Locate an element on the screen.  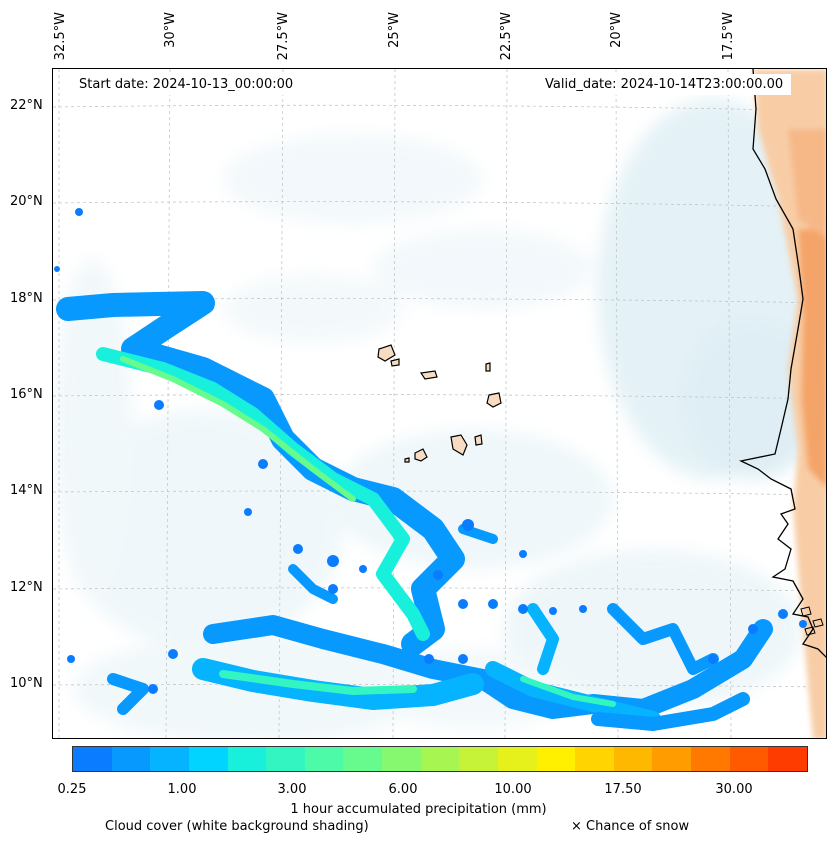
lon-label-25w: 25°W is located at coordinates (394, 30).